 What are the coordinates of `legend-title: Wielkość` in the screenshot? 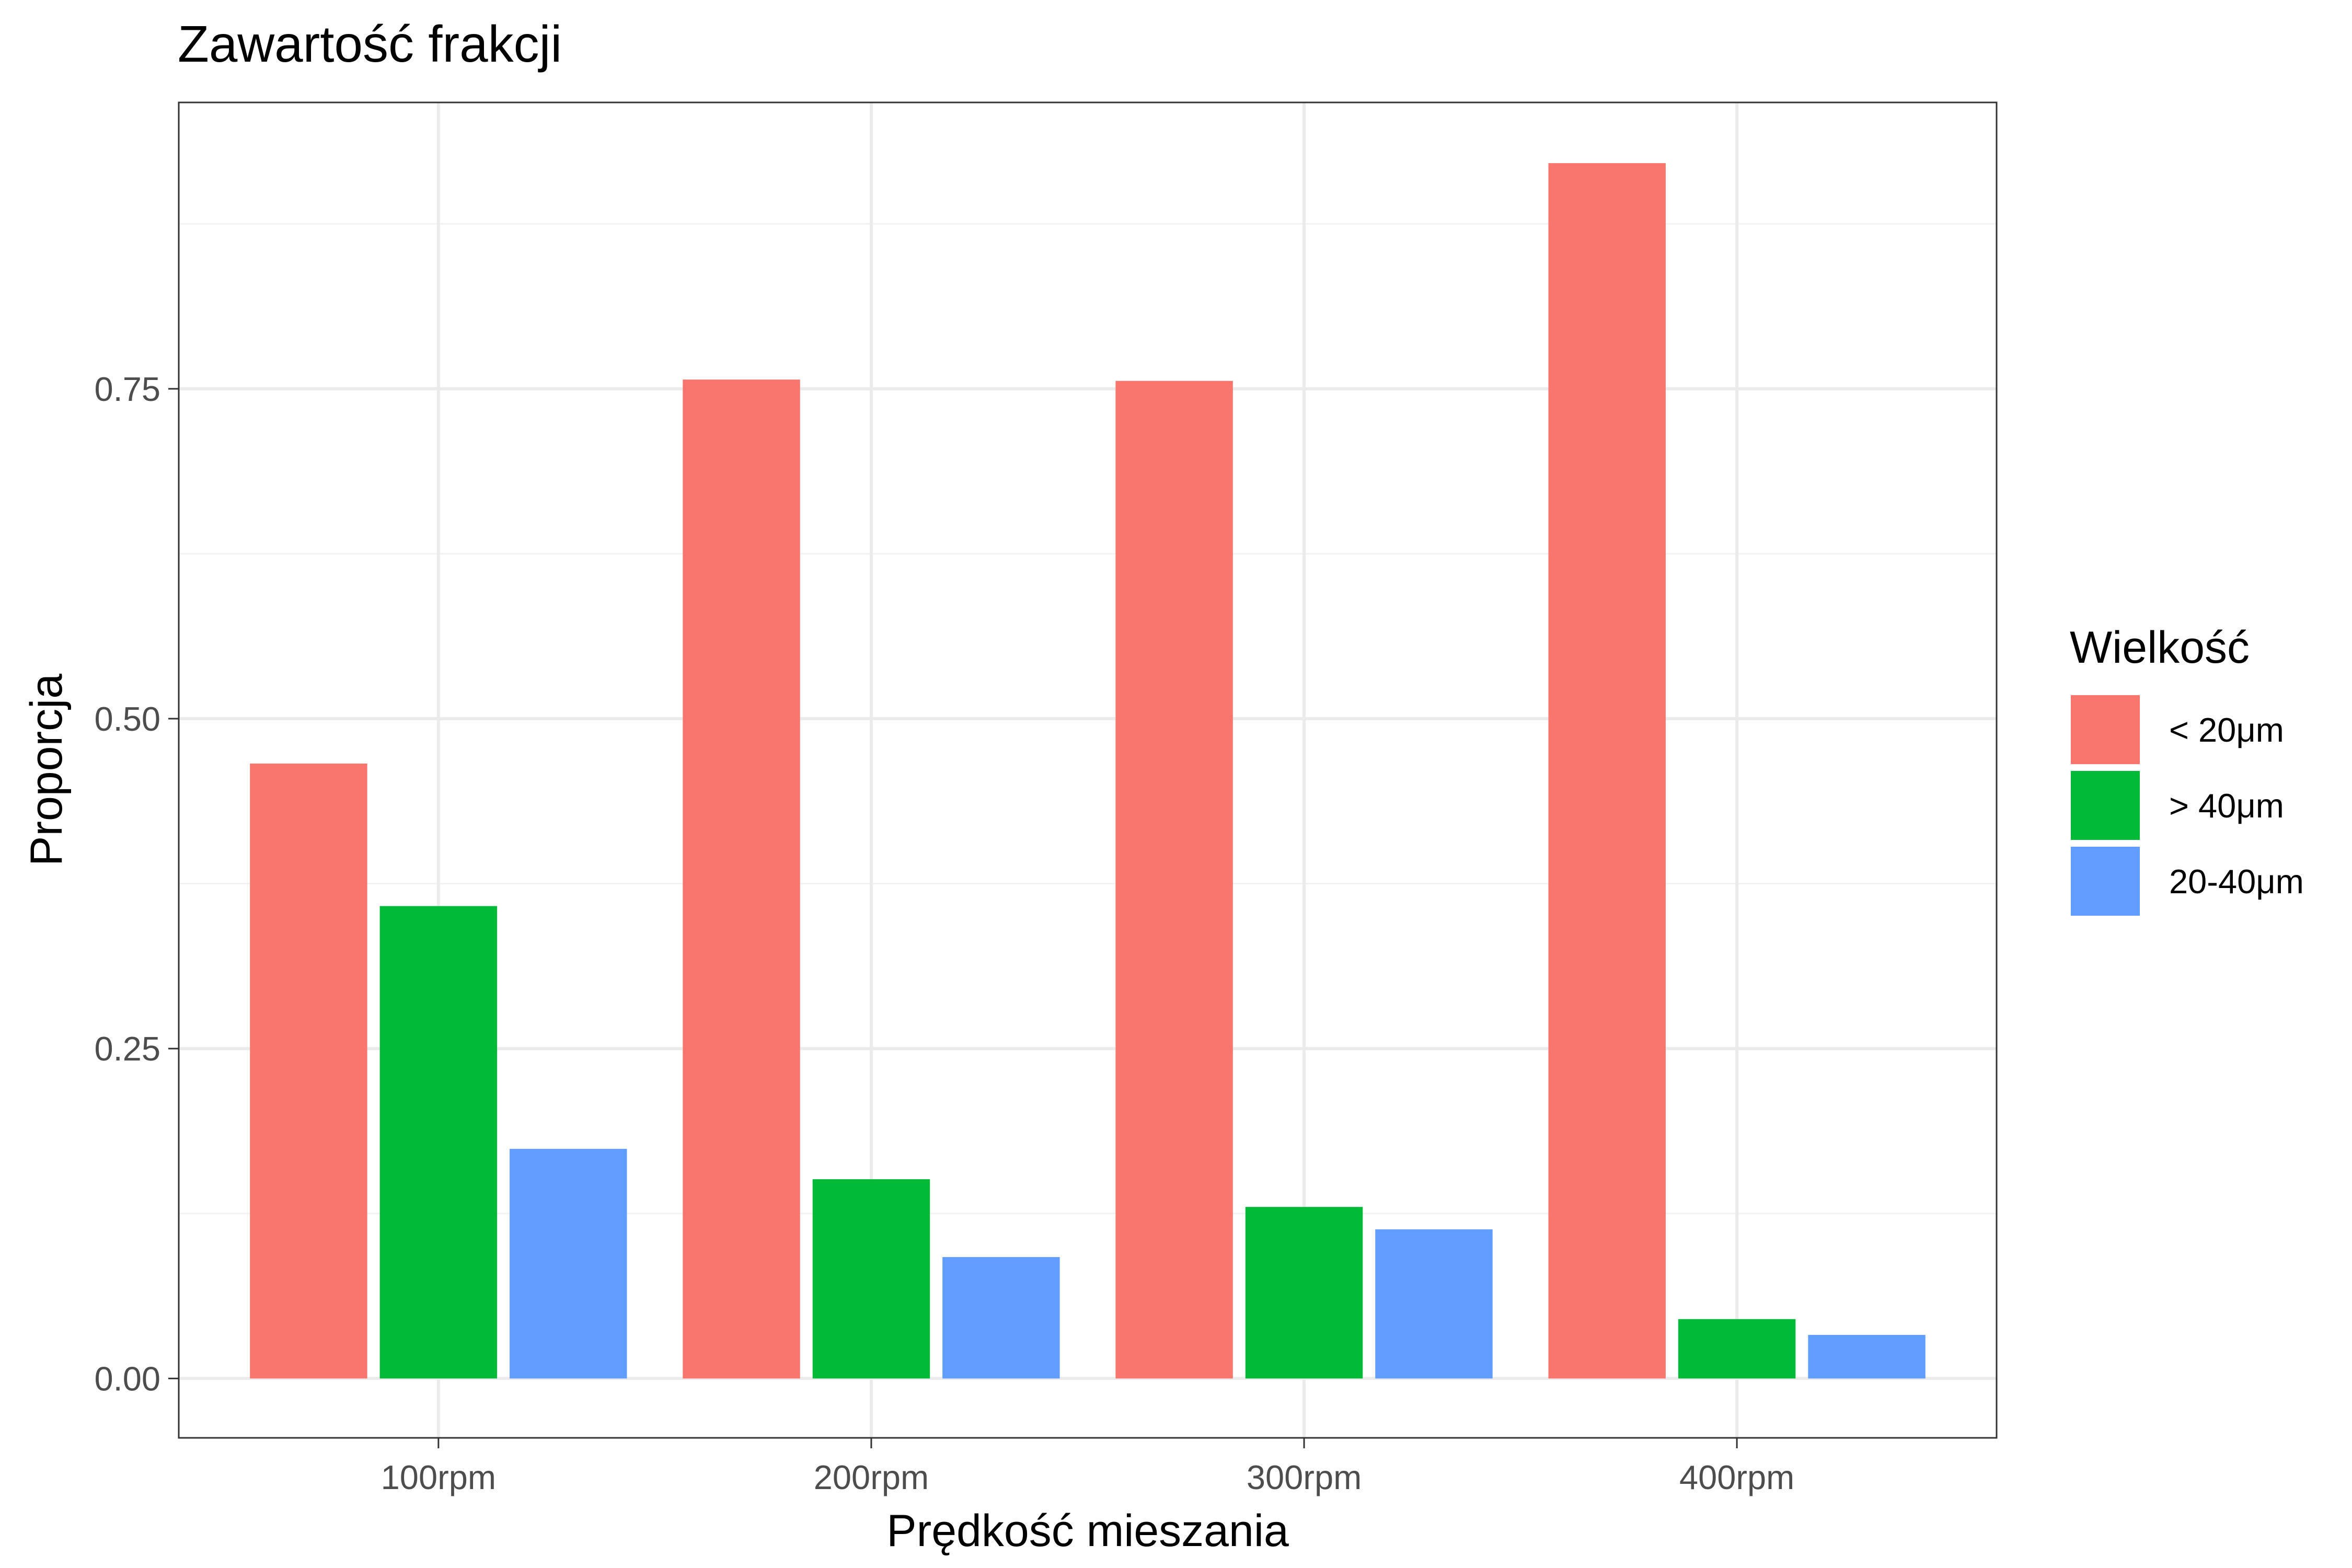 It's located at (2160, 647).